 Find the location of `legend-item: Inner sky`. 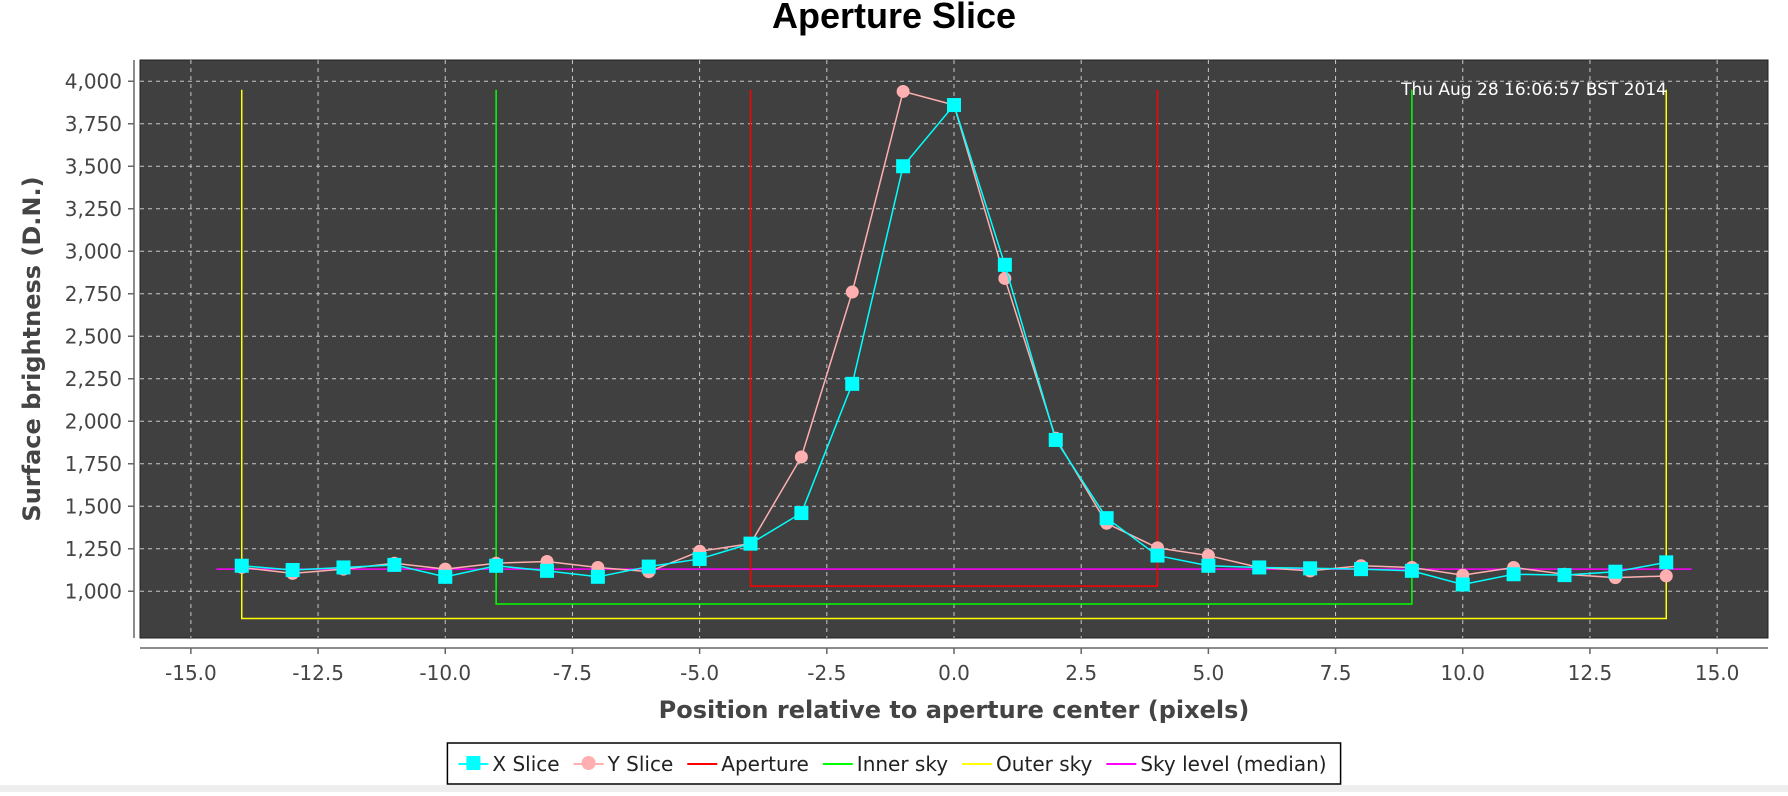

legend-item: Inner sky is located at coordinates (885, 764).